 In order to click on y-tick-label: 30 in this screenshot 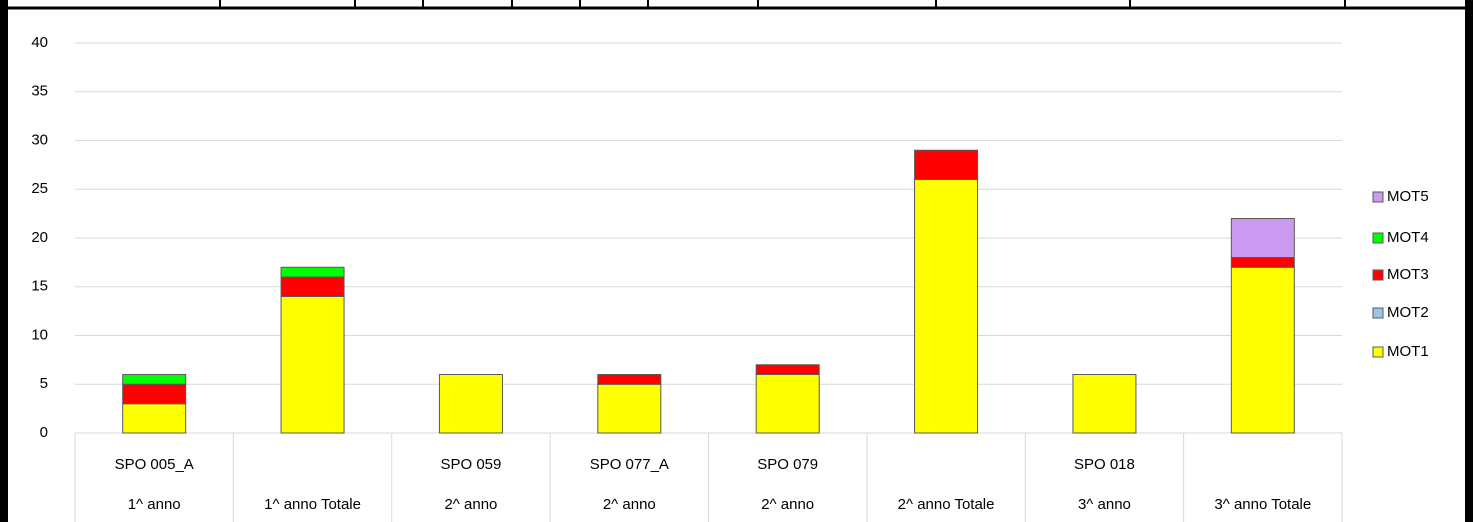, I will do `click(39, 139)`.